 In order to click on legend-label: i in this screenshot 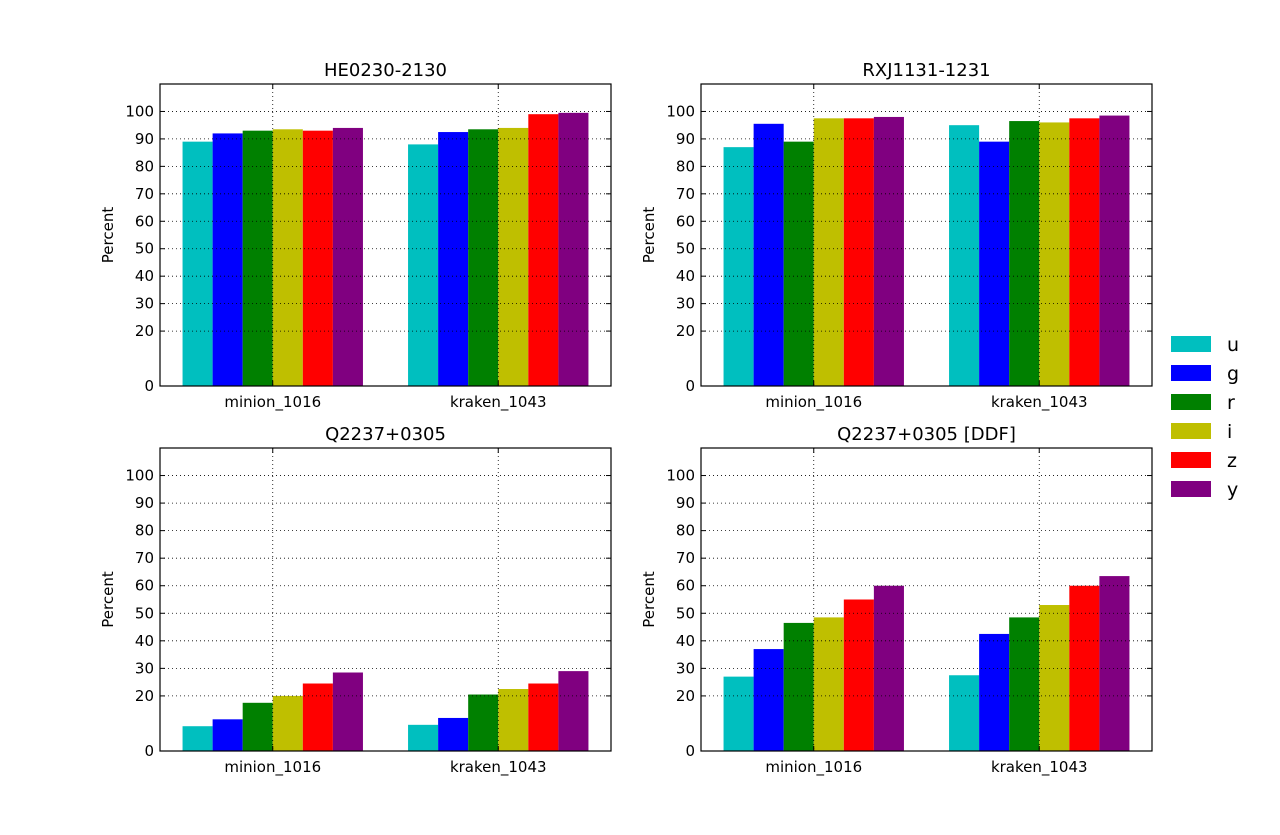, I will do `click(1229, 432)`.